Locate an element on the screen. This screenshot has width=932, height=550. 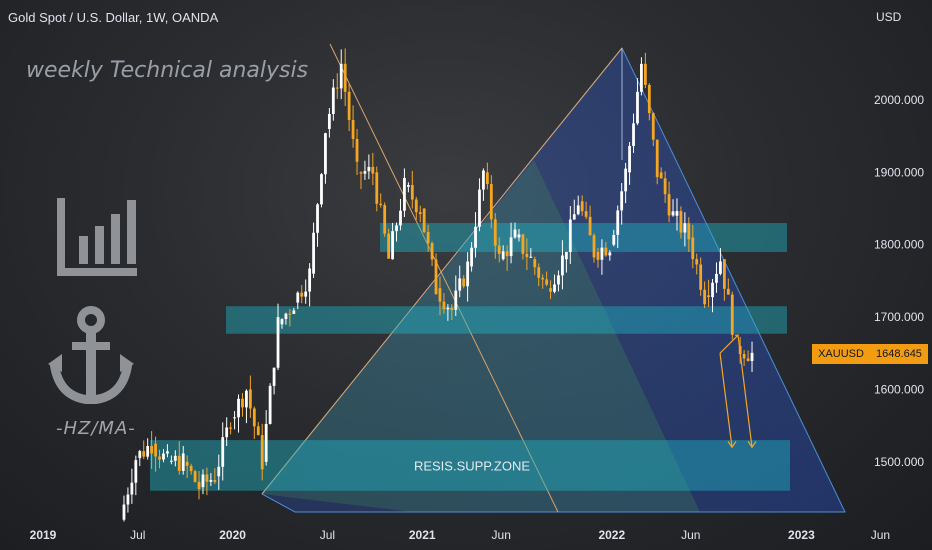
symbol-badge: XAUUSD is located at coordinates (841, 354).